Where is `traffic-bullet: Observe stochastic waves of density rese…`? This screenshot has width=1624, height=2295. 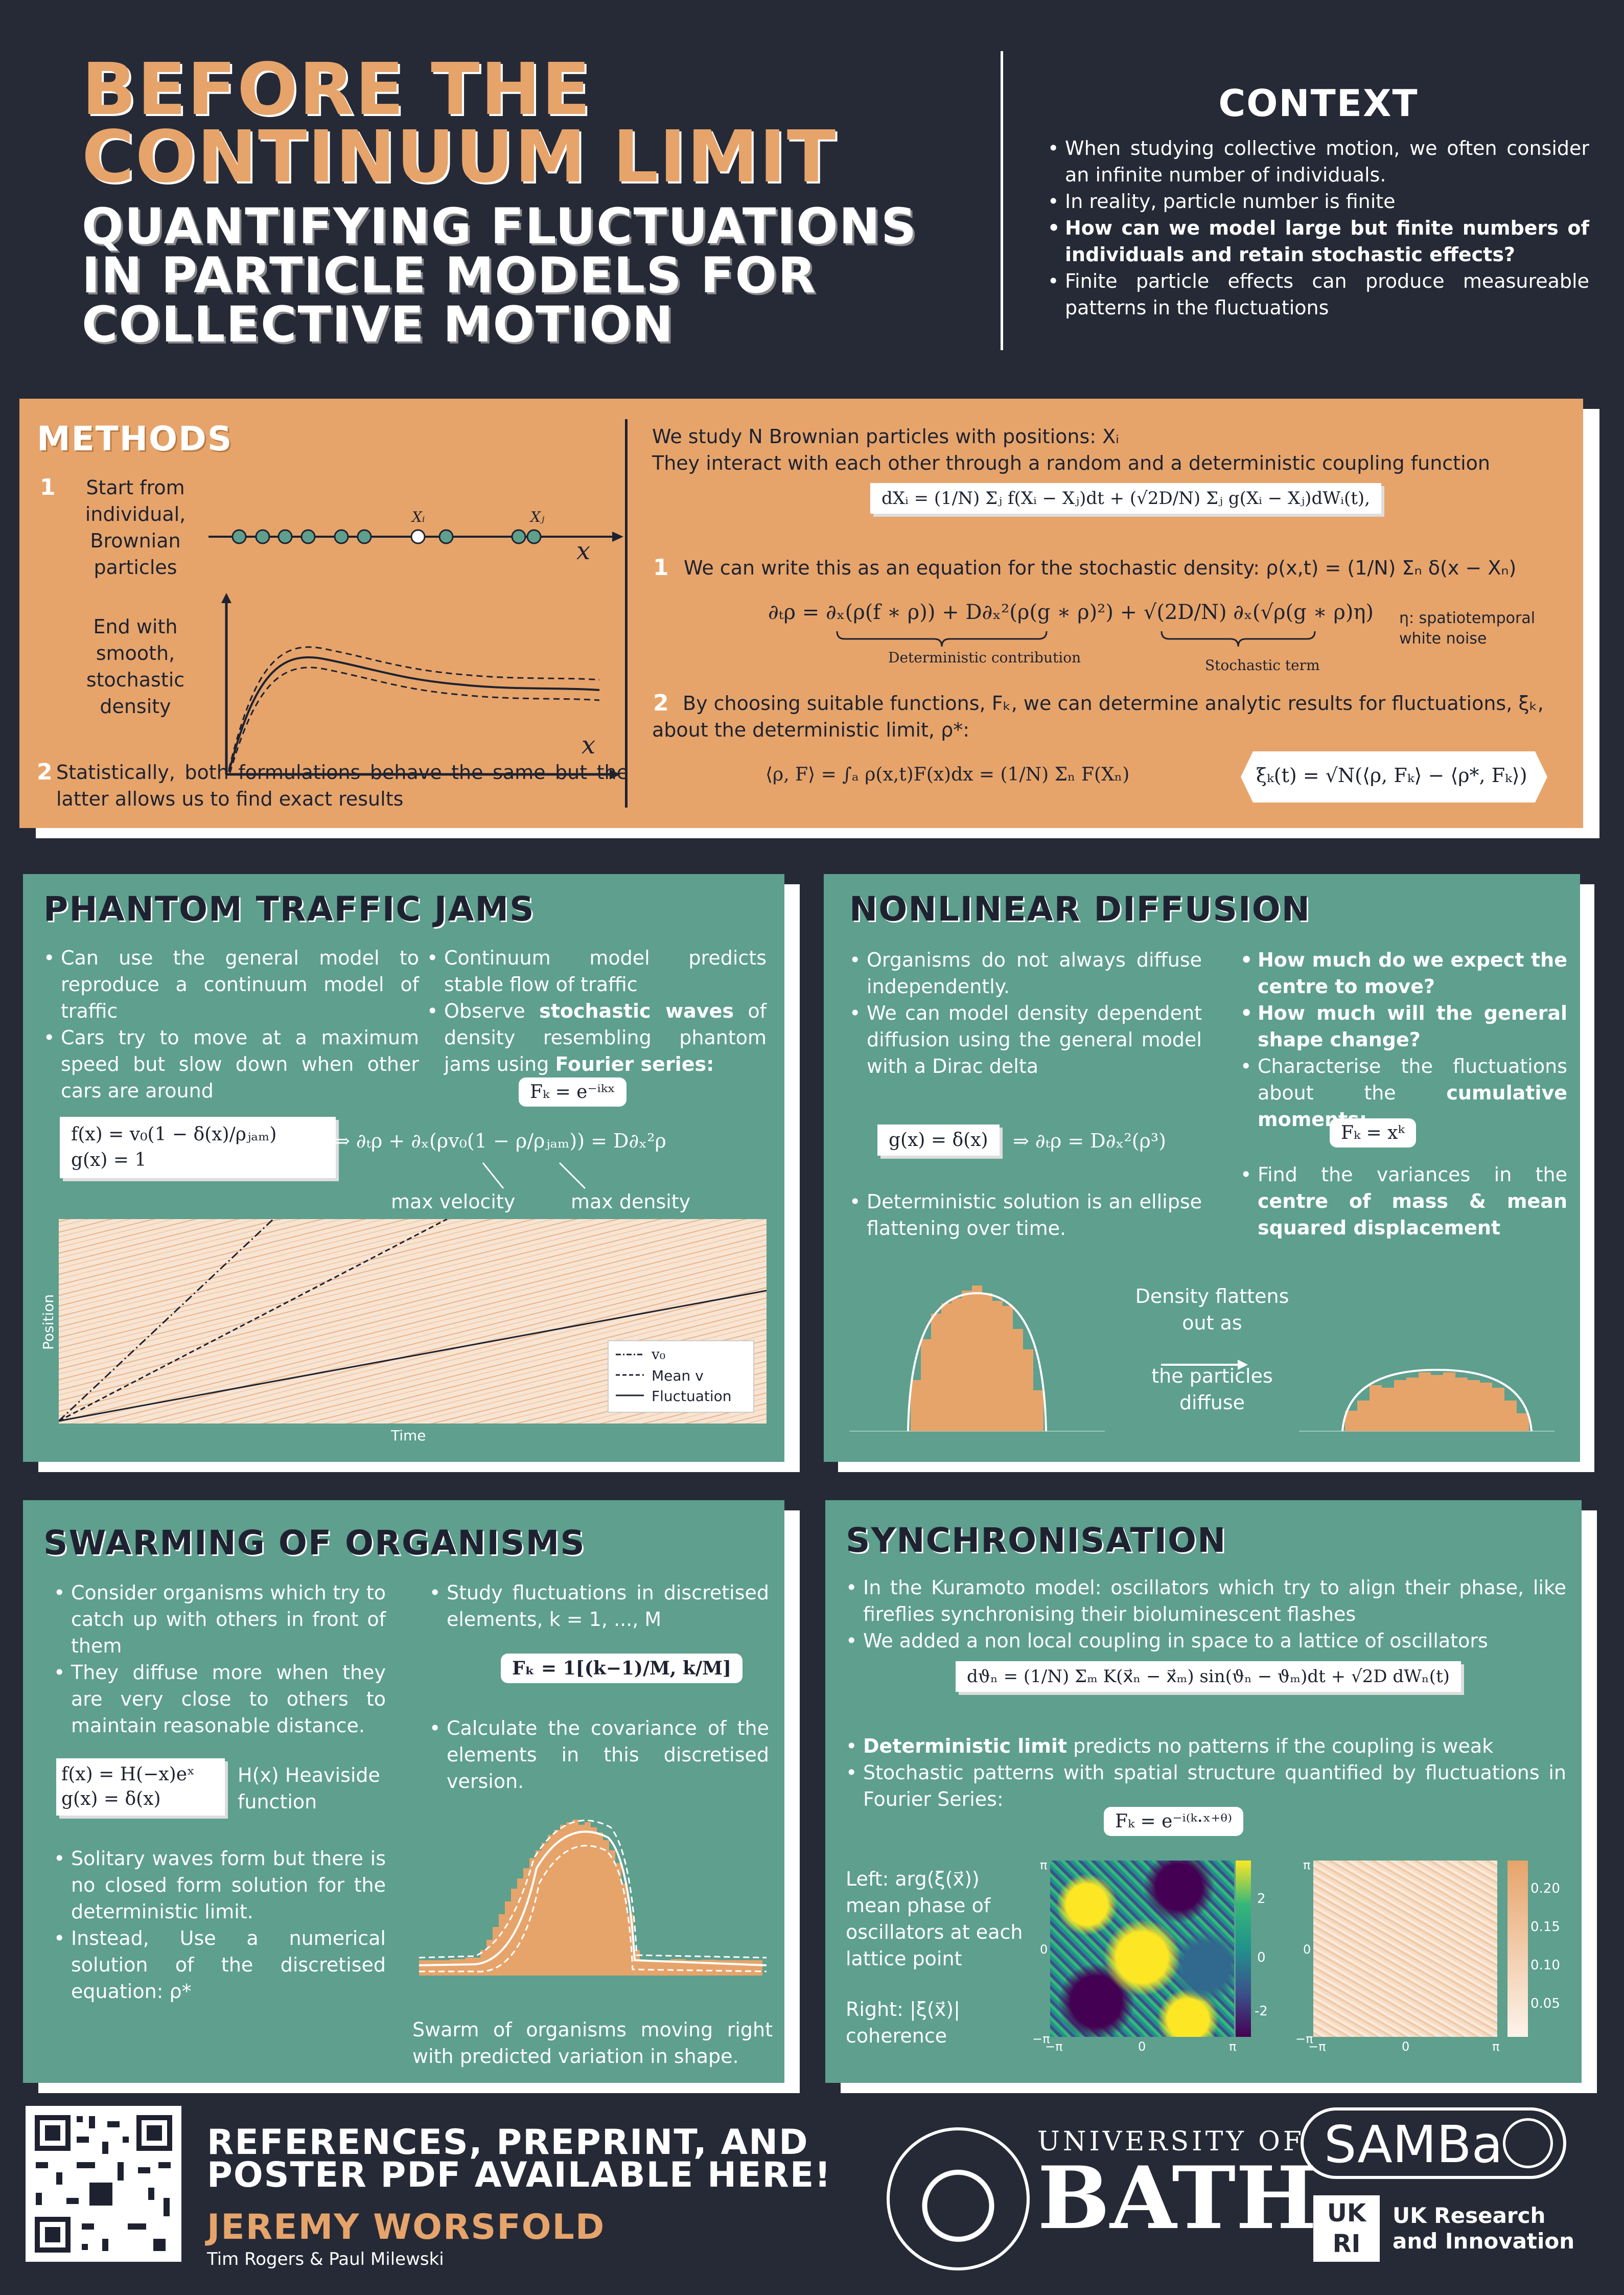
traffic-bullet: Observe stochastic waves of density rese… is located at coordinates (597, 1038).